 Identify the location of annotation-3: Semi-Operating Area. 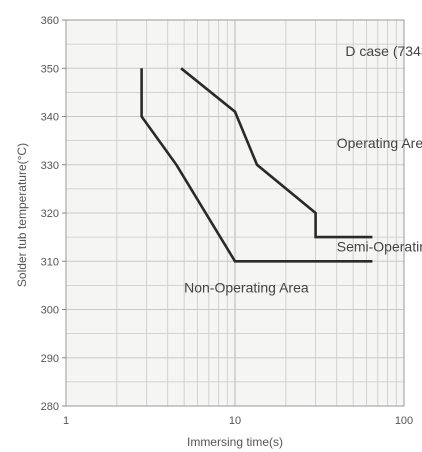
(379, 247).